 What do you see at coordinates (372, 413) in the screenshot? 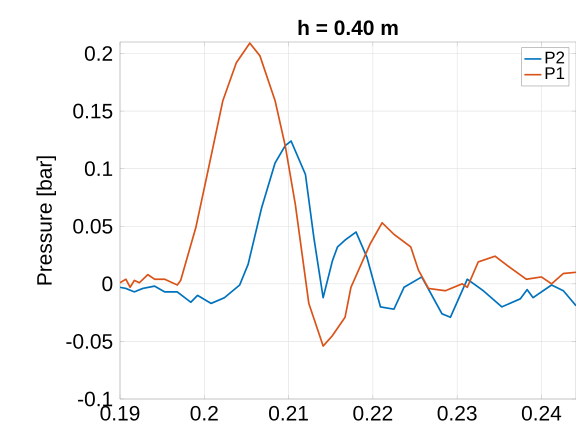
I see `x-tick-label: 0.22` at bounding box center [372, 413].